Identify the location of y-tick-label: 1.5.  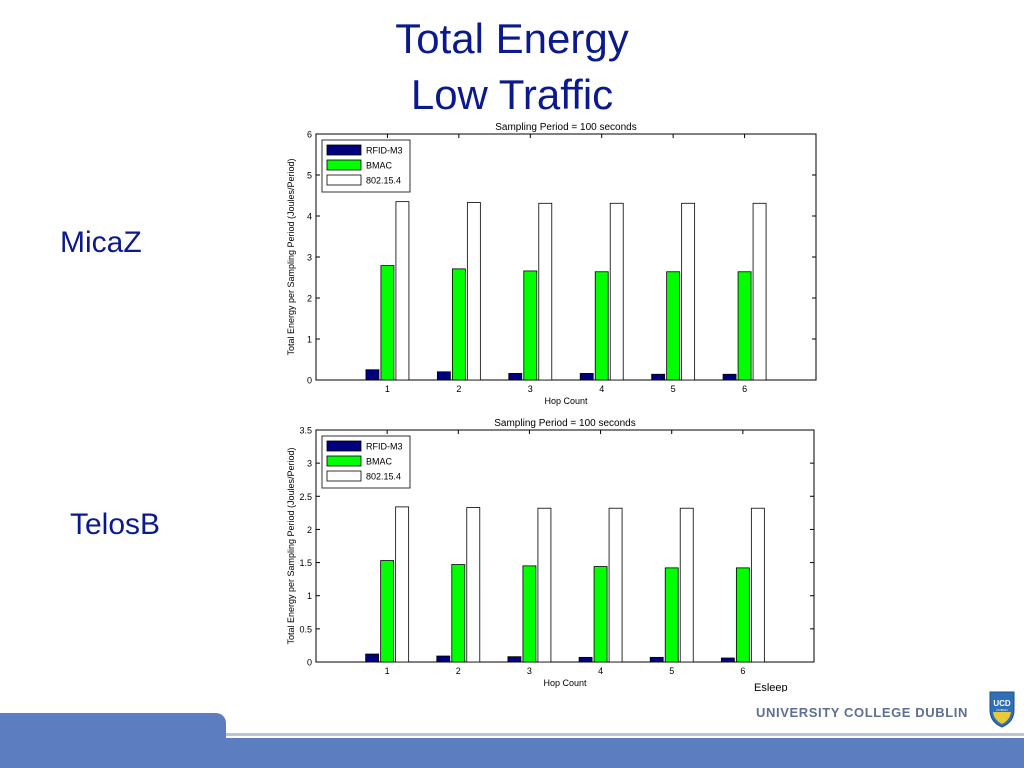
(305, 563).